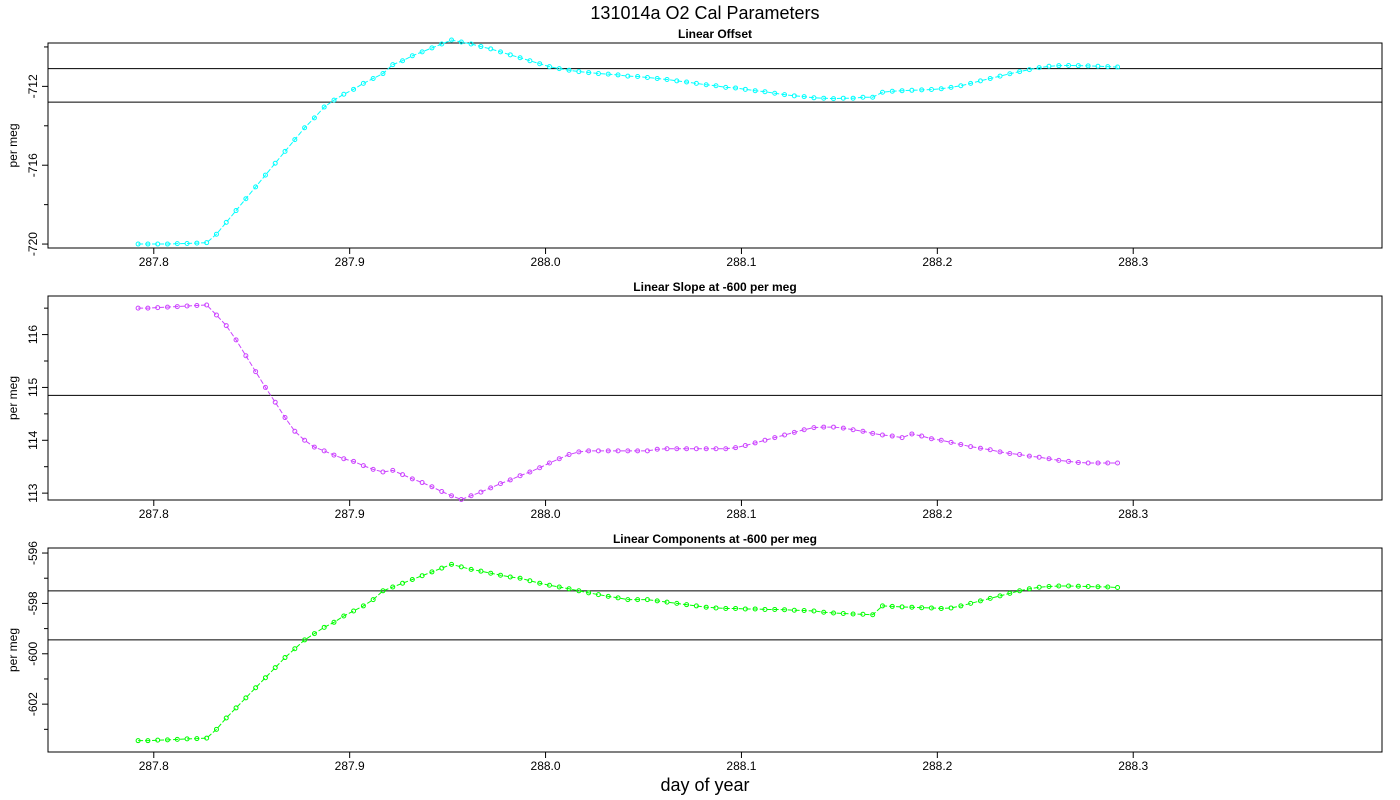 Image resolution: width=1400 pixels, height=800 pixels. Describe the element at coordinates (741, 766) in the screenshot. I see `x-tick-label: 288.1` at that location.